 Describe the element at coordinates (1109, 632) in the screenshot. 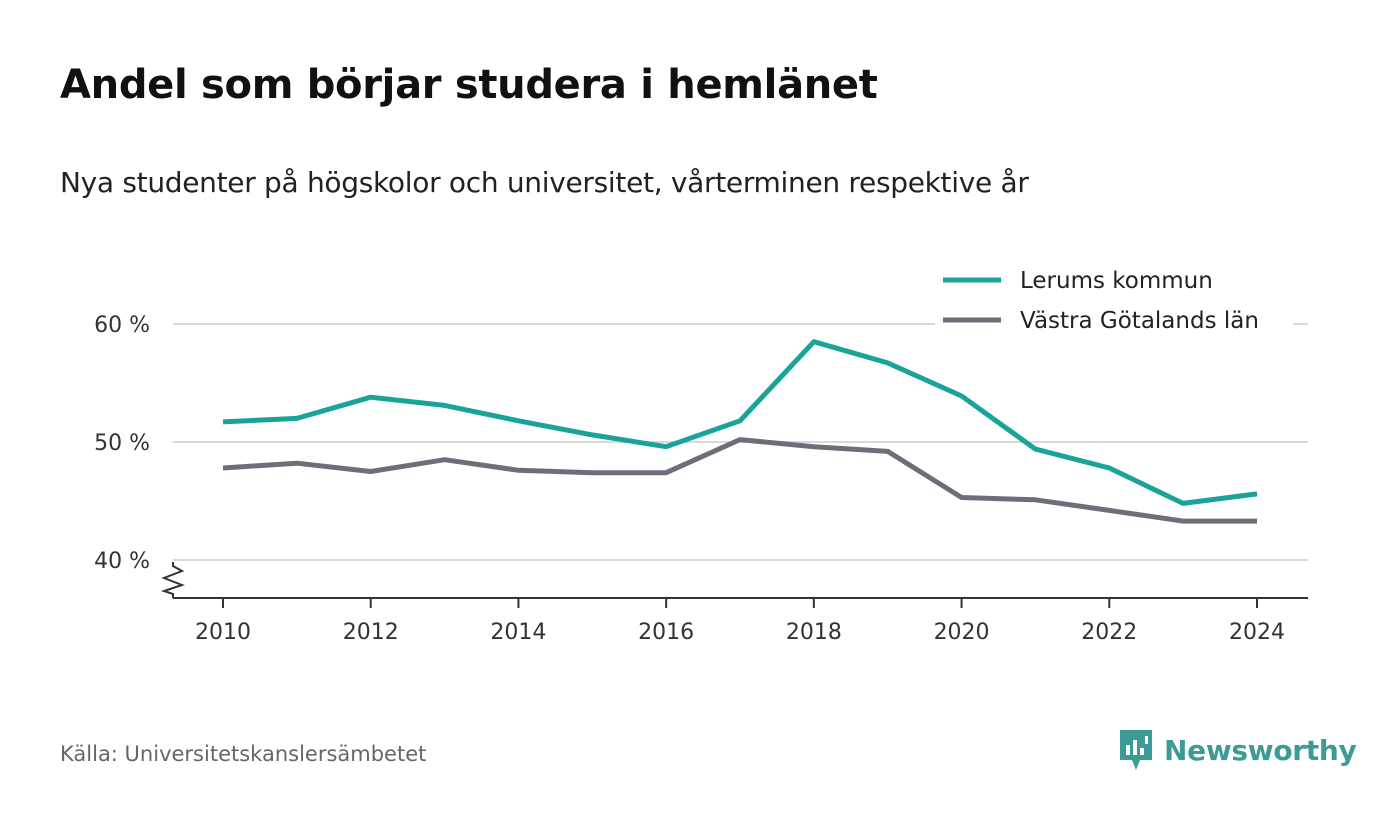

I see `x-tick-label: 2022` at that location.